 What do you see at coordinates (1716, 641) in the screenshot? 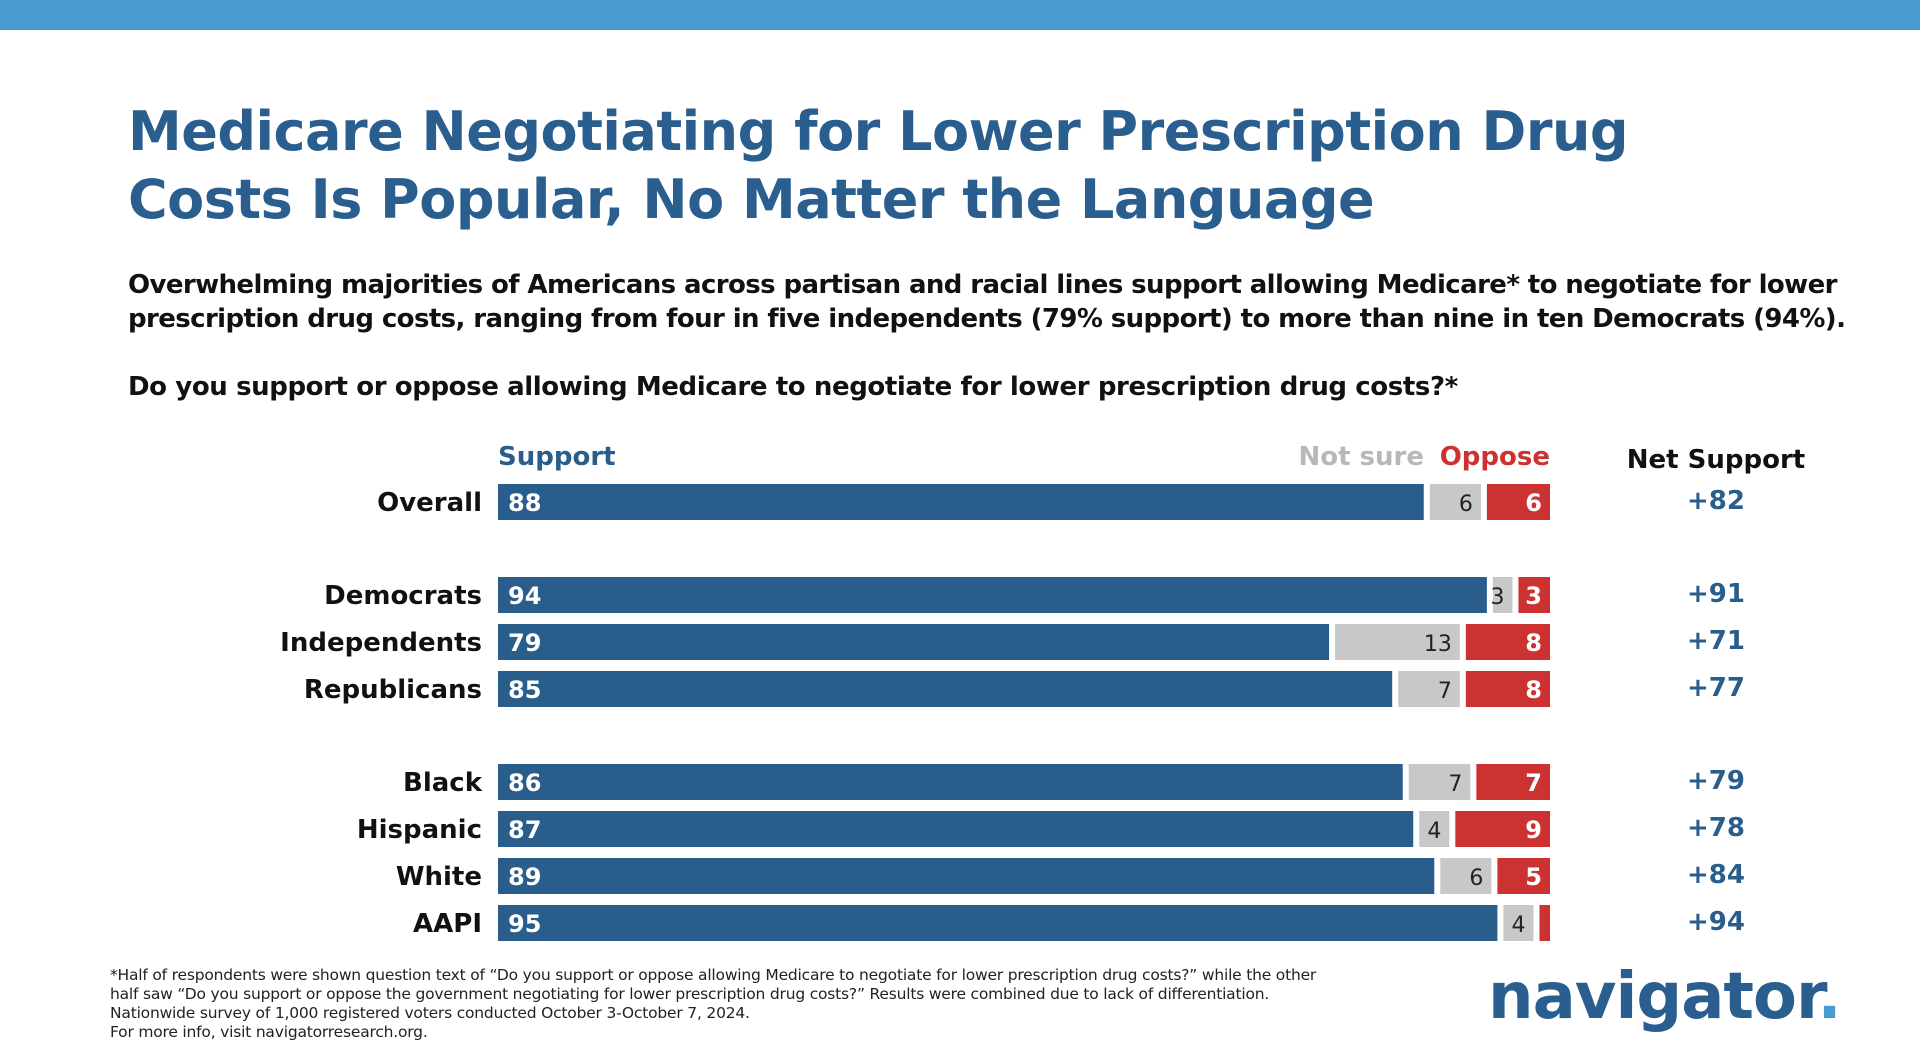
I see `net-support-value: +71` at bounding box center [1716, 641].